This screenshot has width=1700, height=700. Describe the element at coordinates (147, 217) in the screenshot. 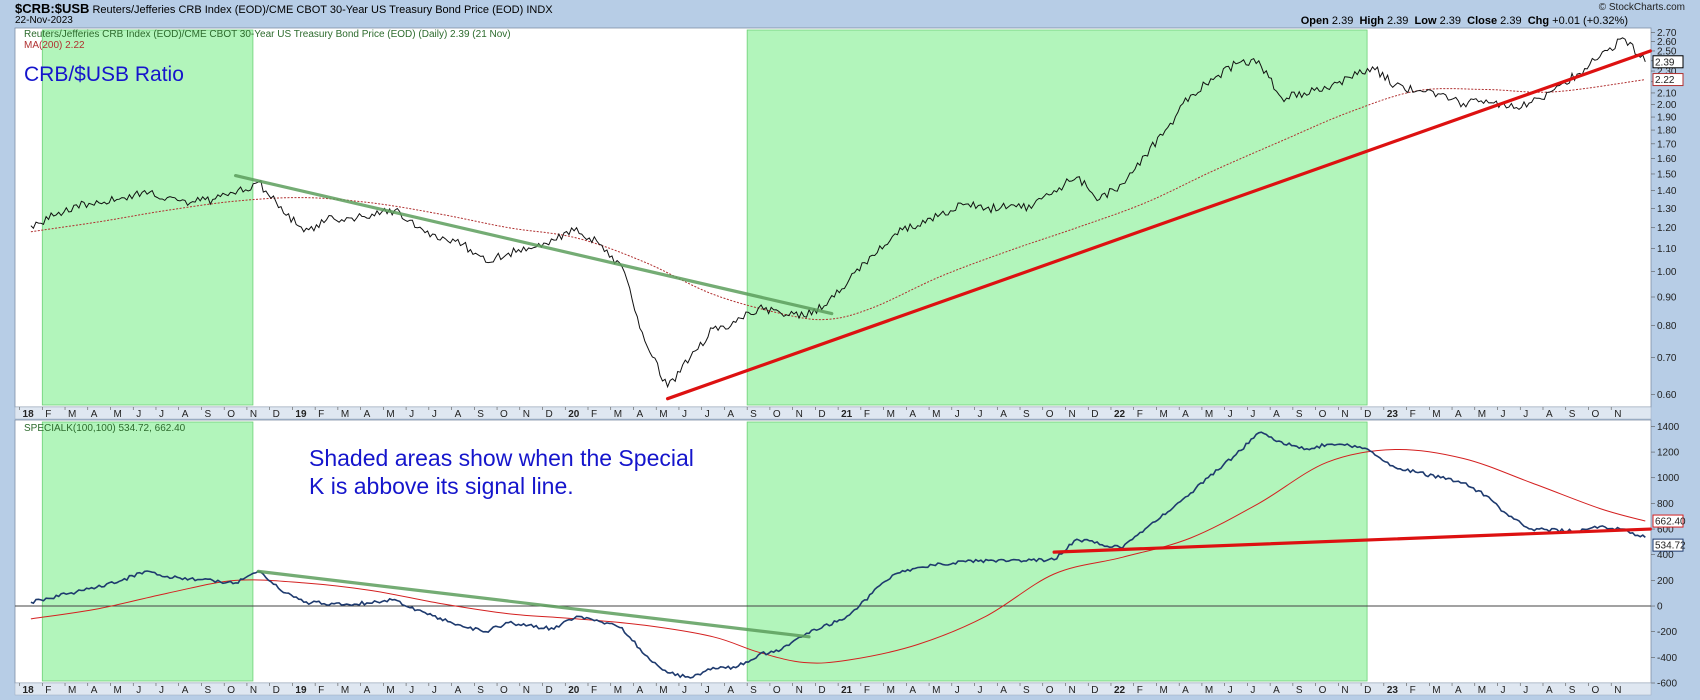

I see `shaded-region` at that location.